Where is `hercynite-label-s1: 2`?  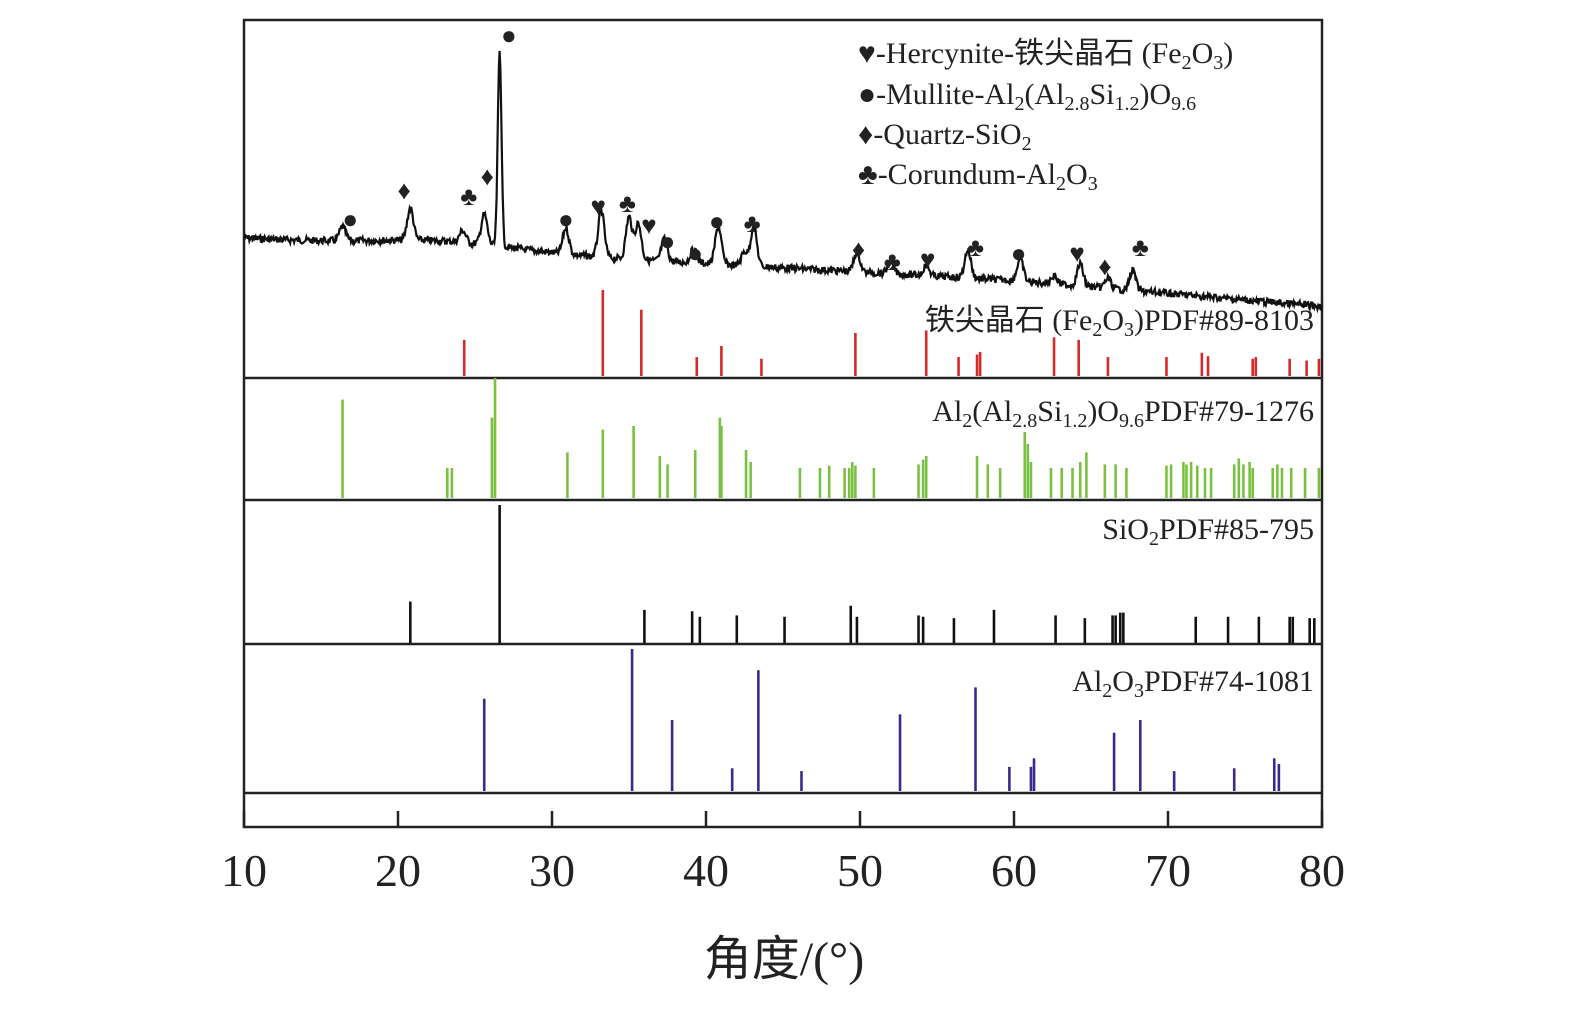
hercynite-label-s1: 2 is located at coordinates (1097, 330).